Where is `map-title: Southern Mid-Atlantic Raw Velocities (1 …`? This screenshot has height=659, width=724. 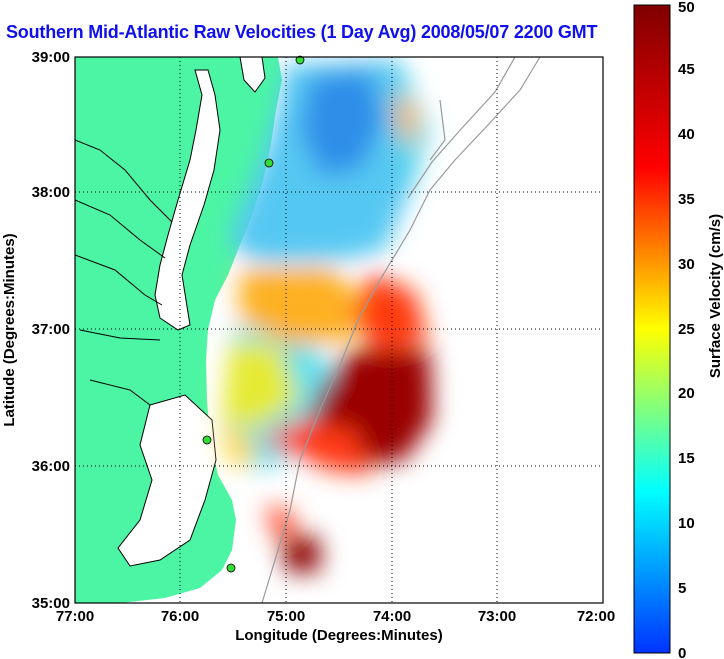 map-title: Southern Mid-Atlantic Raw Velocities (1 … is located at coordinates (302, 32).